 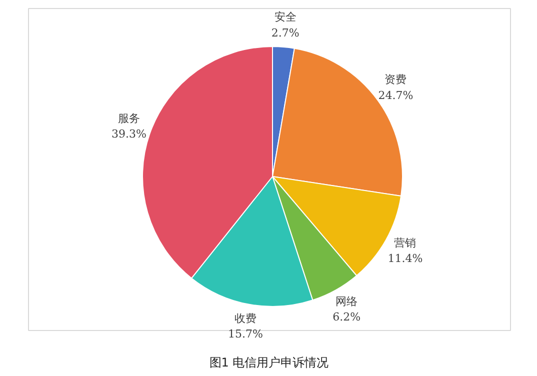 I want to click on slice-label: 安全, so click(x=285, y=17).